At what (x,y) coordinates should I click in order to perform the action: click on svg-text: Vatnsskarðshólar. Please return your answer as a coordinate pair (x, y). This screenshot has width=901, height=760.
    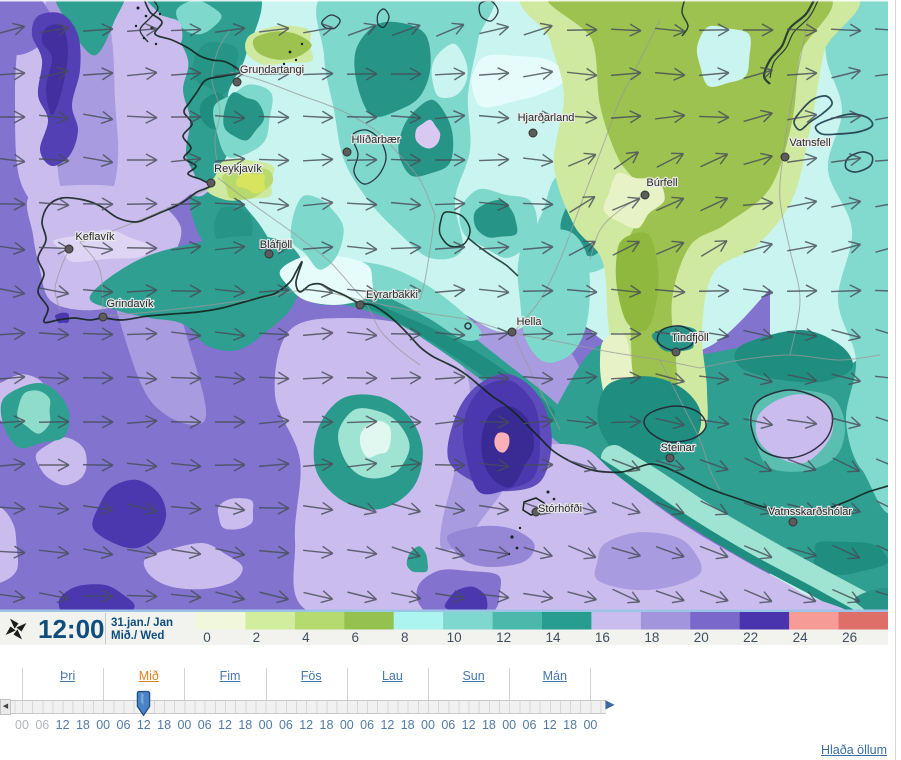
    Looking at the image, I should click on (810, 512).